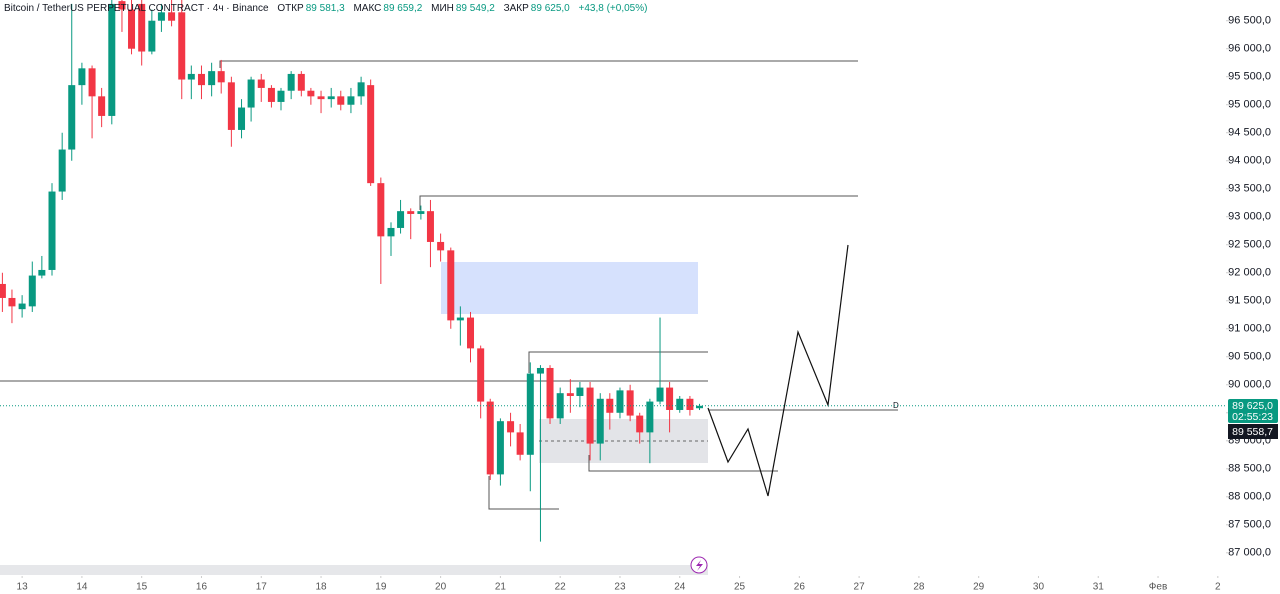  I want to click on x-tick-label: 18, so click(321, 587).